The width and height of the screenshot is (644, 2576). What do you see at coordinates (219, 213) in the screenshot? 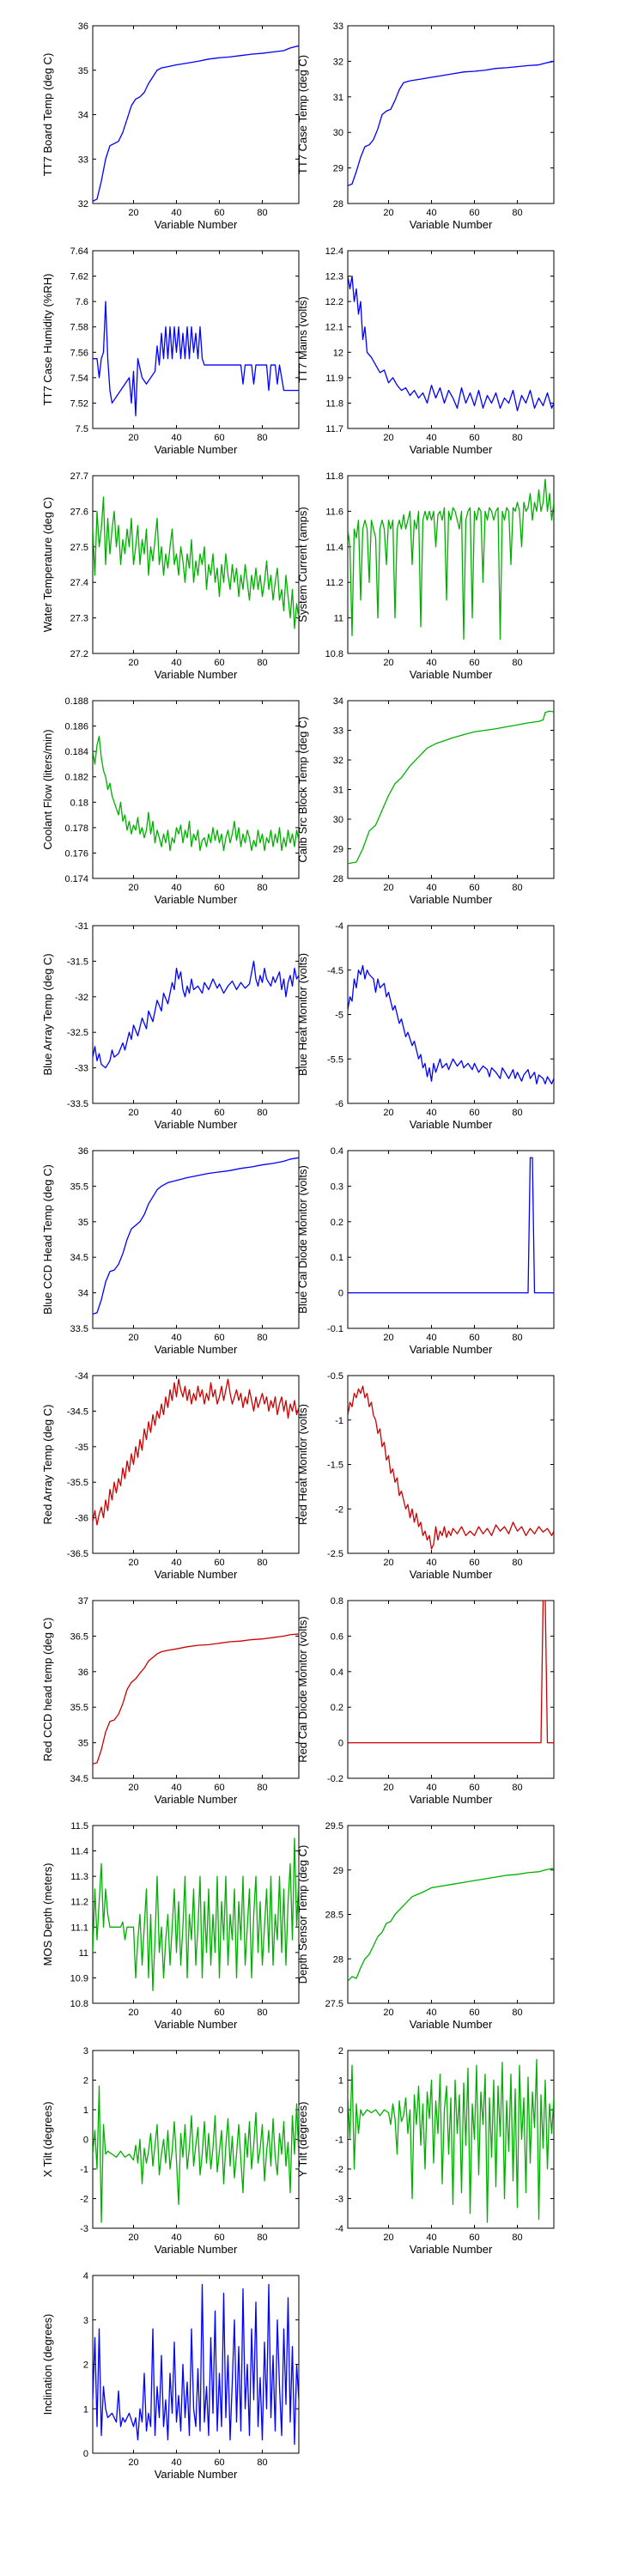
I see `chart-1-xtick-label: 60` at bounding box center [219, 213].